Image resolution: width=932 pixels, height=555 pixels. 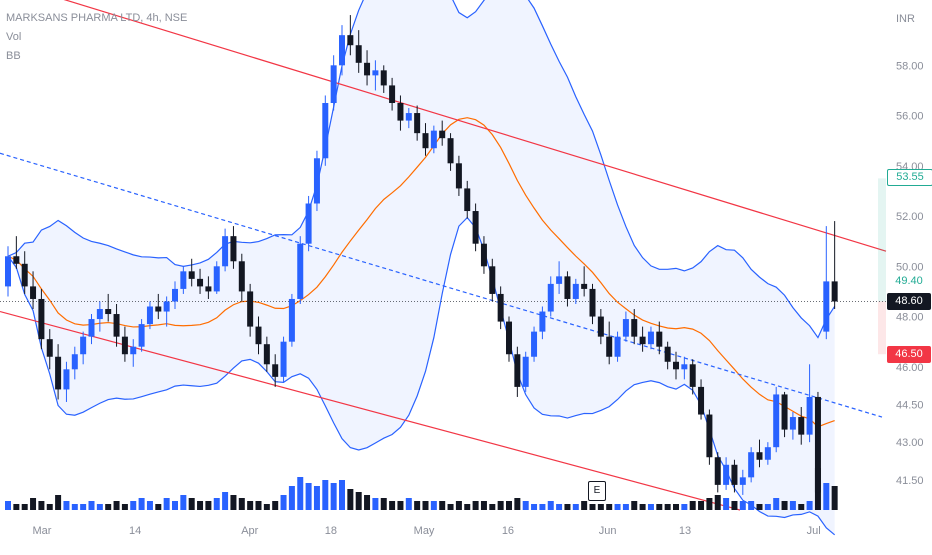 I want to click on bollinger-indicator-label: BB, so click(x=13, y=56).